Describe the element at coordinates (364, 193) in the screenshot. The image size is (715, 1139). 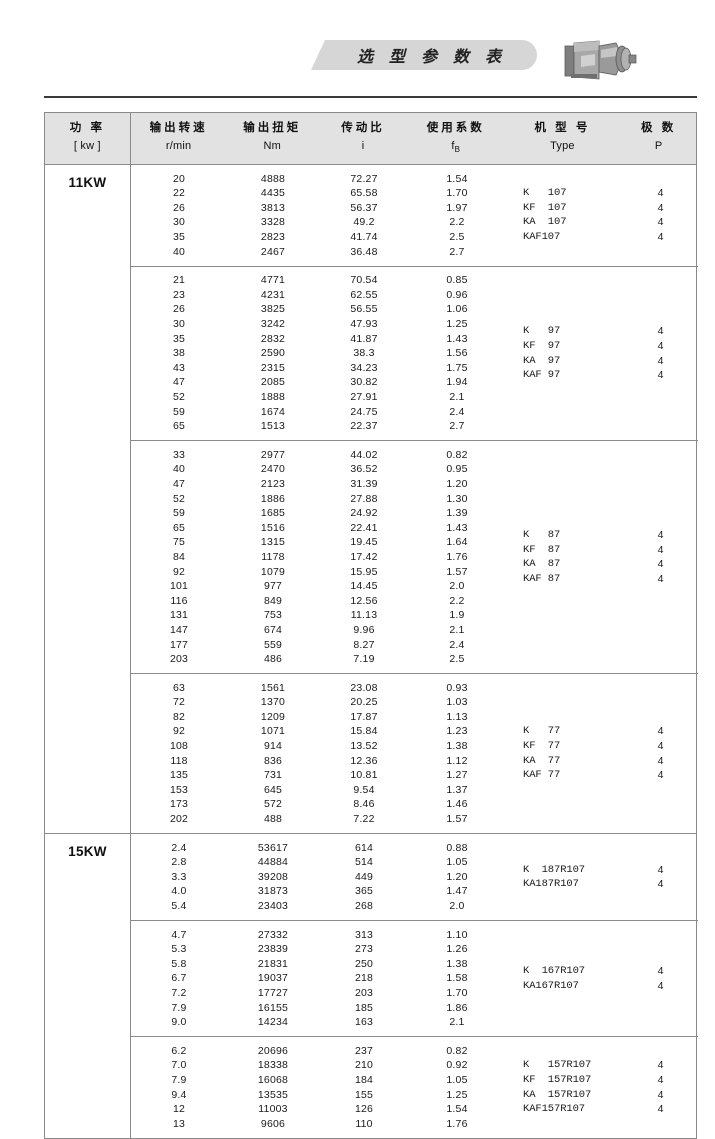
I see `cell-ratio: 65.58` at that location.